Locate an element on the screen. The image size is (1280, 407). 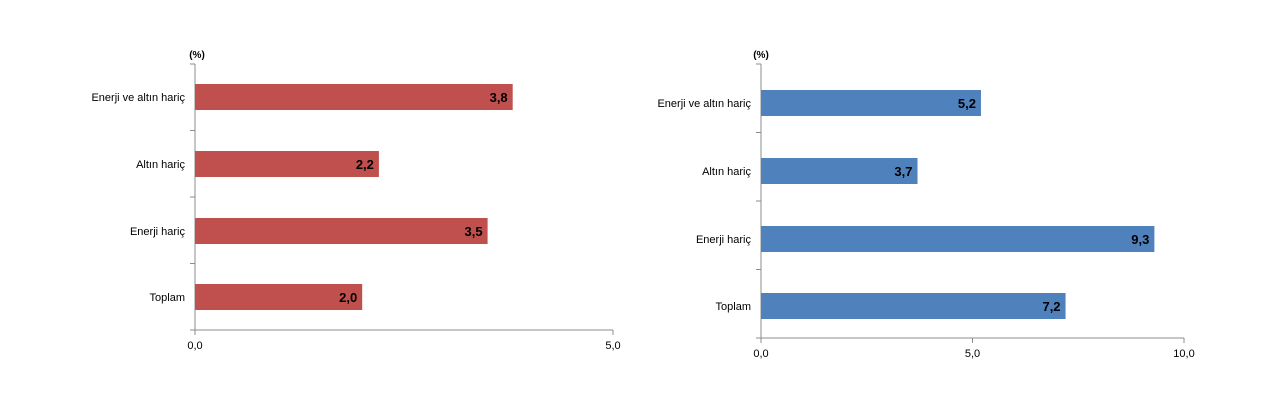
chart1-data-label: 3,5 is located at coordinates (474, 231).